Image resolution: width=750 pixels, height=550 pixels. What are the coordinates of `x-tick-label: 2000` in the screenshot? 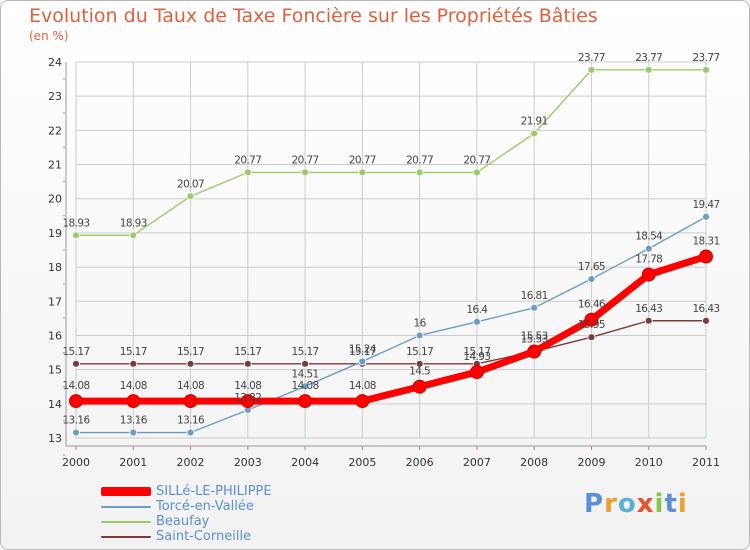 It's located at (76, 462).